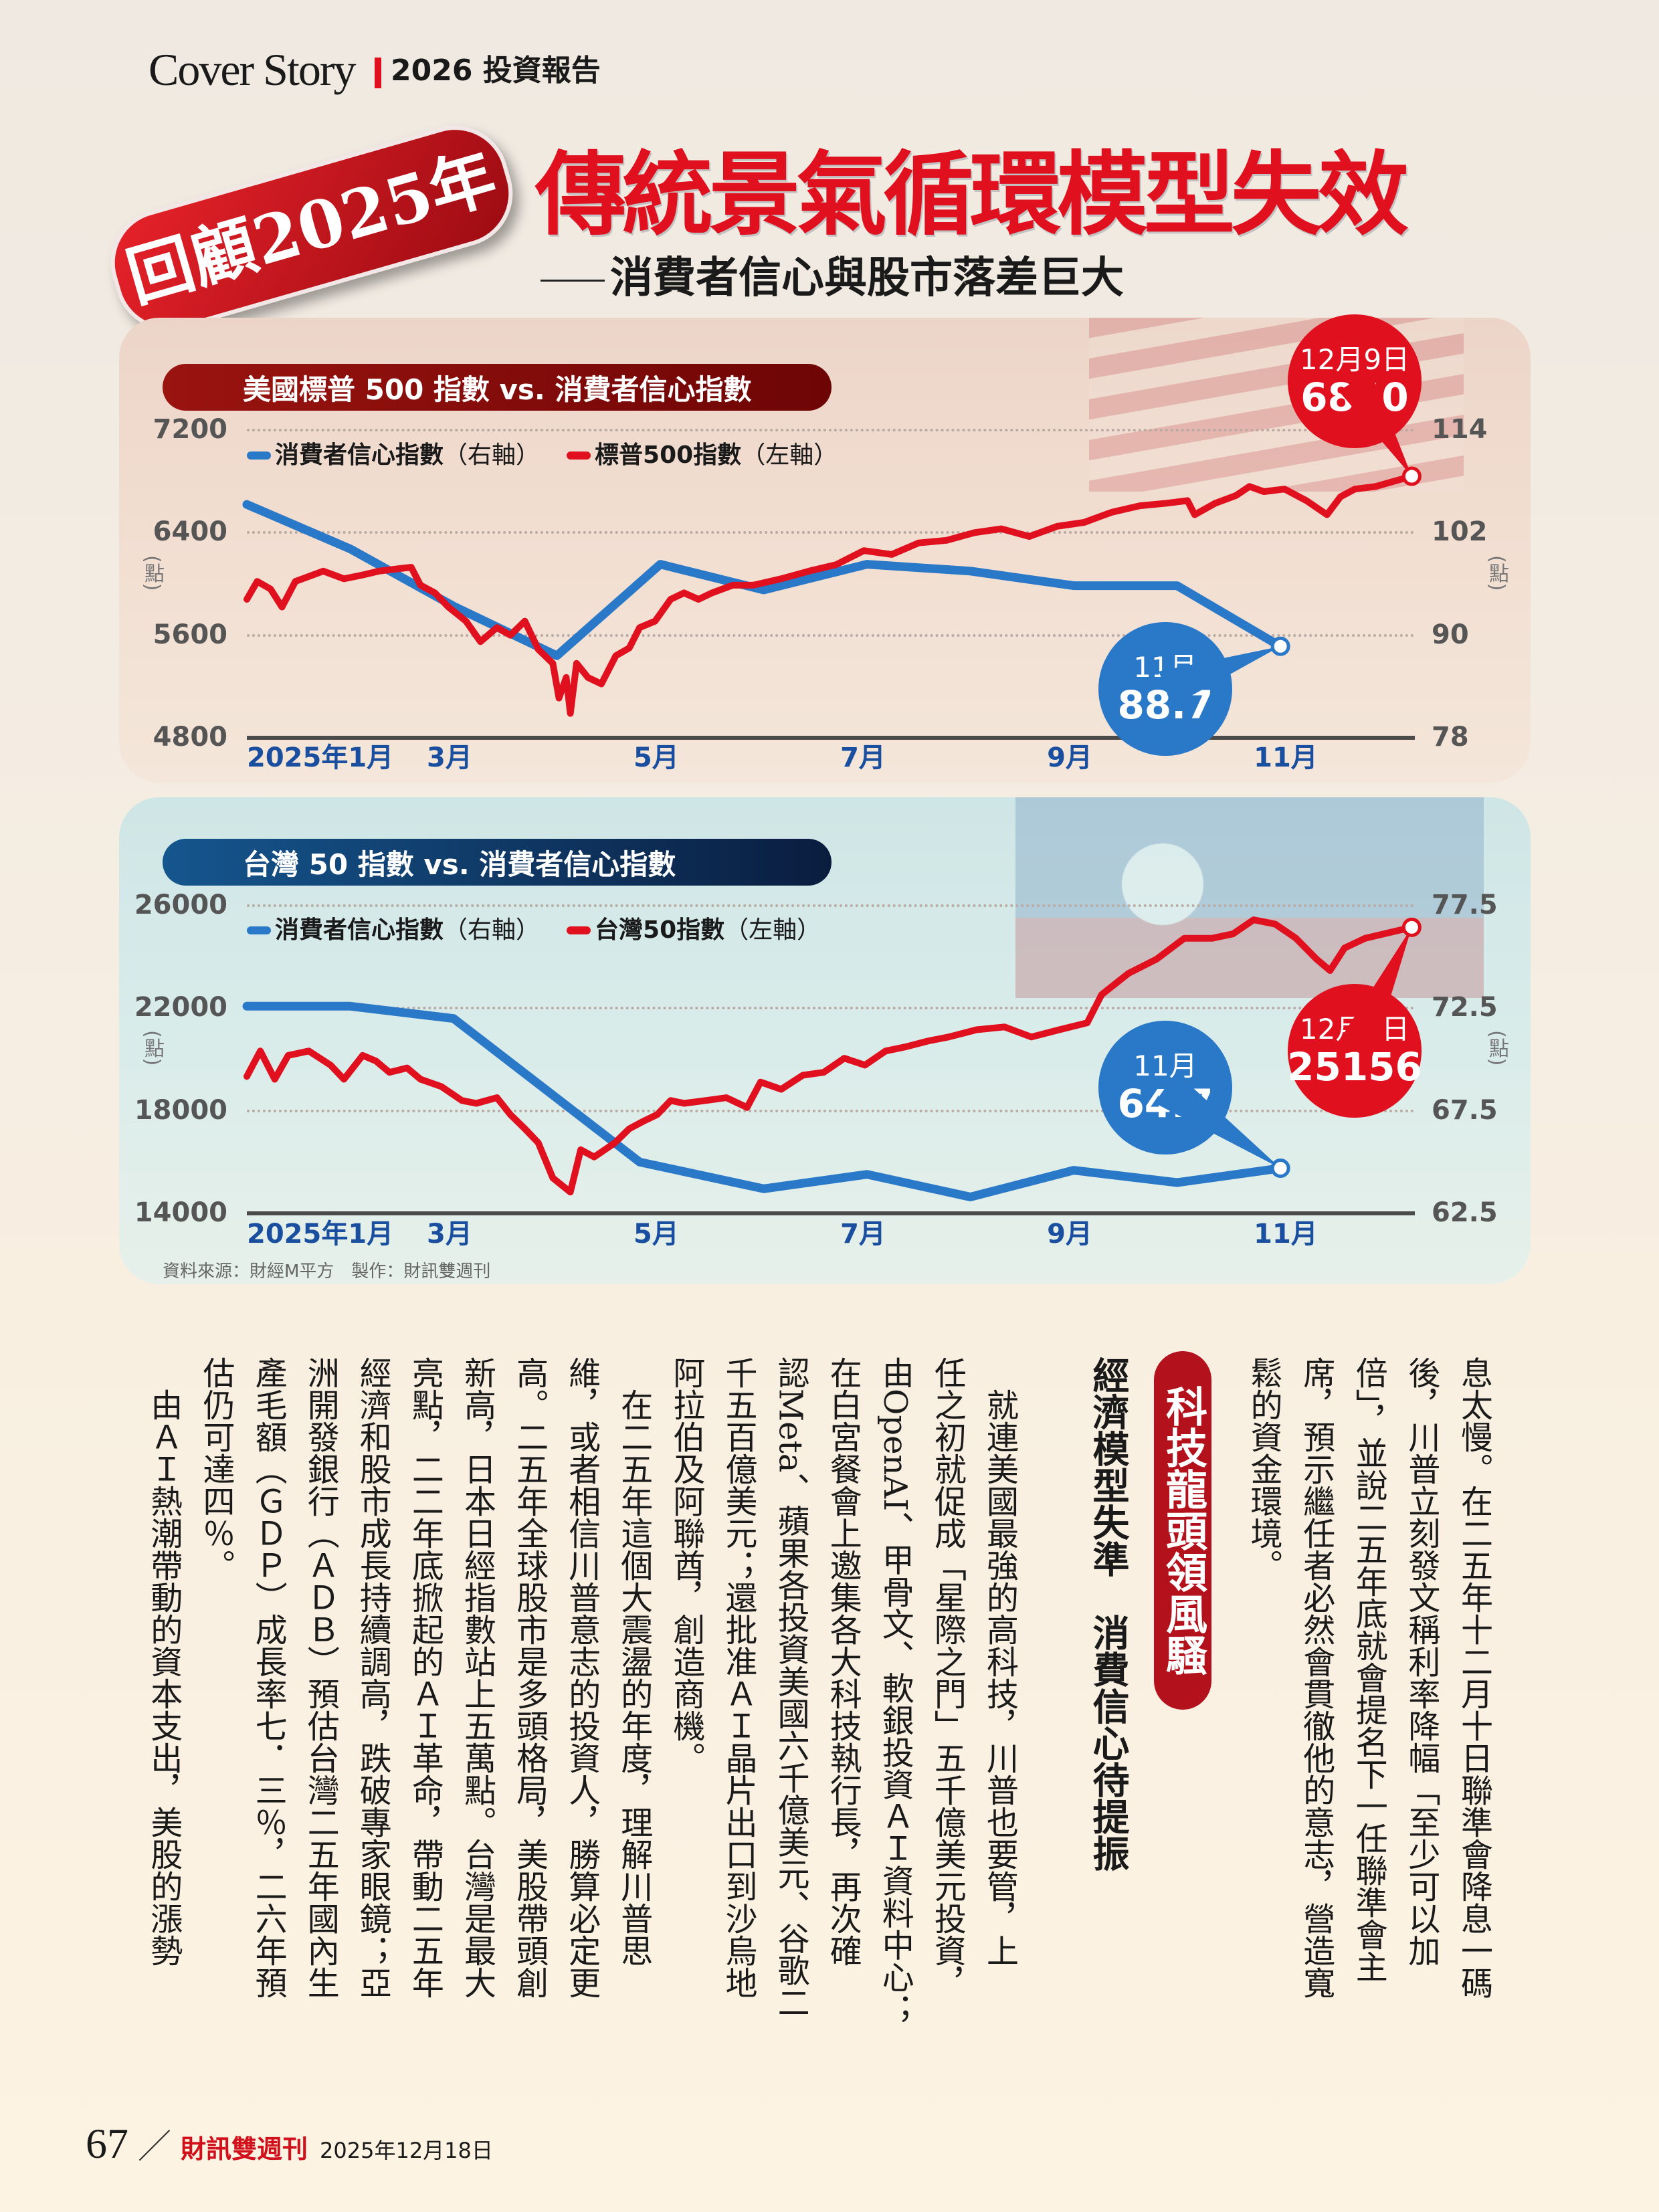  What do you see at coordinates (1165, 1065) in the screenshot?
I see `callout-date: 11月` at bounding box center [1165, 1065].